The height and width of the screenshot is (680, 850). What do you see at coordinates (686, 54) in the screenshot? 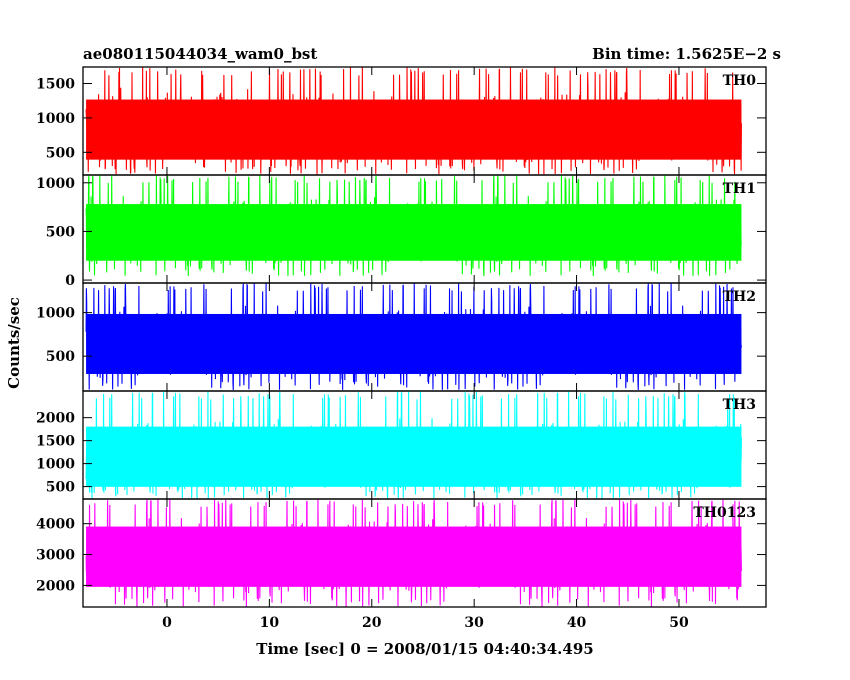
I see `chart-title-right: Bin time: 1.5625E−2 s` at bounding box center [686, 54].